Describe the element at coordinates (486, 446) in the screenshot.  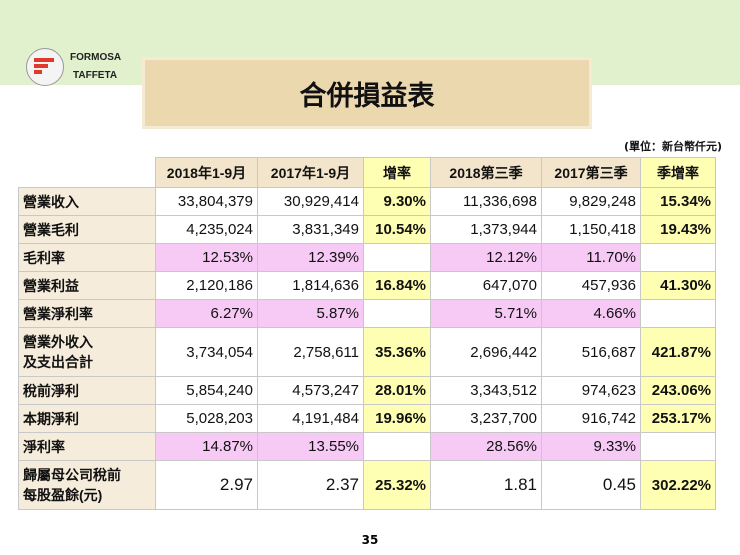
I see `value-cell: 28.56%` at that location.